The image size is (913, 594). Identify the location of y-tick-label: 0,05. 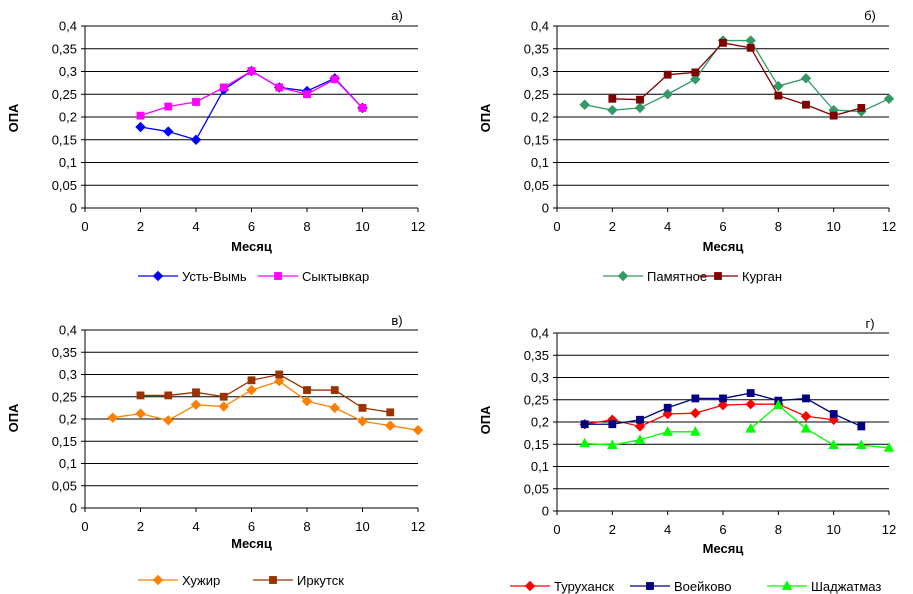
(536, 488).